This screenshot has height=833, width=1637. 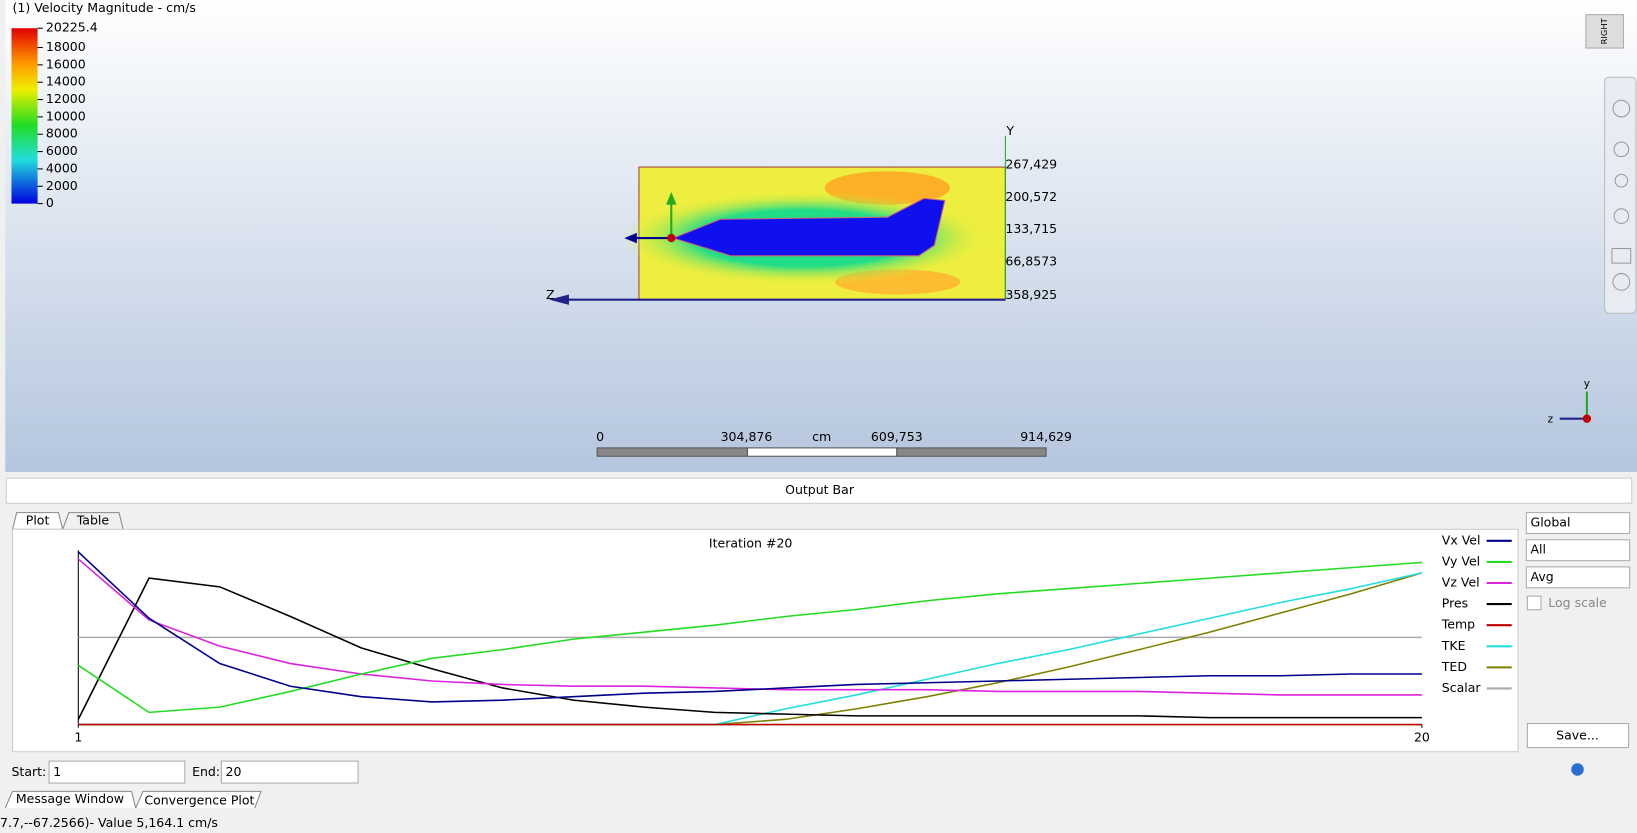 What do you see at coordinates (1031, 196) in the screenshot?
I see `axis-label: 200,572` at bounding box center [1031, 196].